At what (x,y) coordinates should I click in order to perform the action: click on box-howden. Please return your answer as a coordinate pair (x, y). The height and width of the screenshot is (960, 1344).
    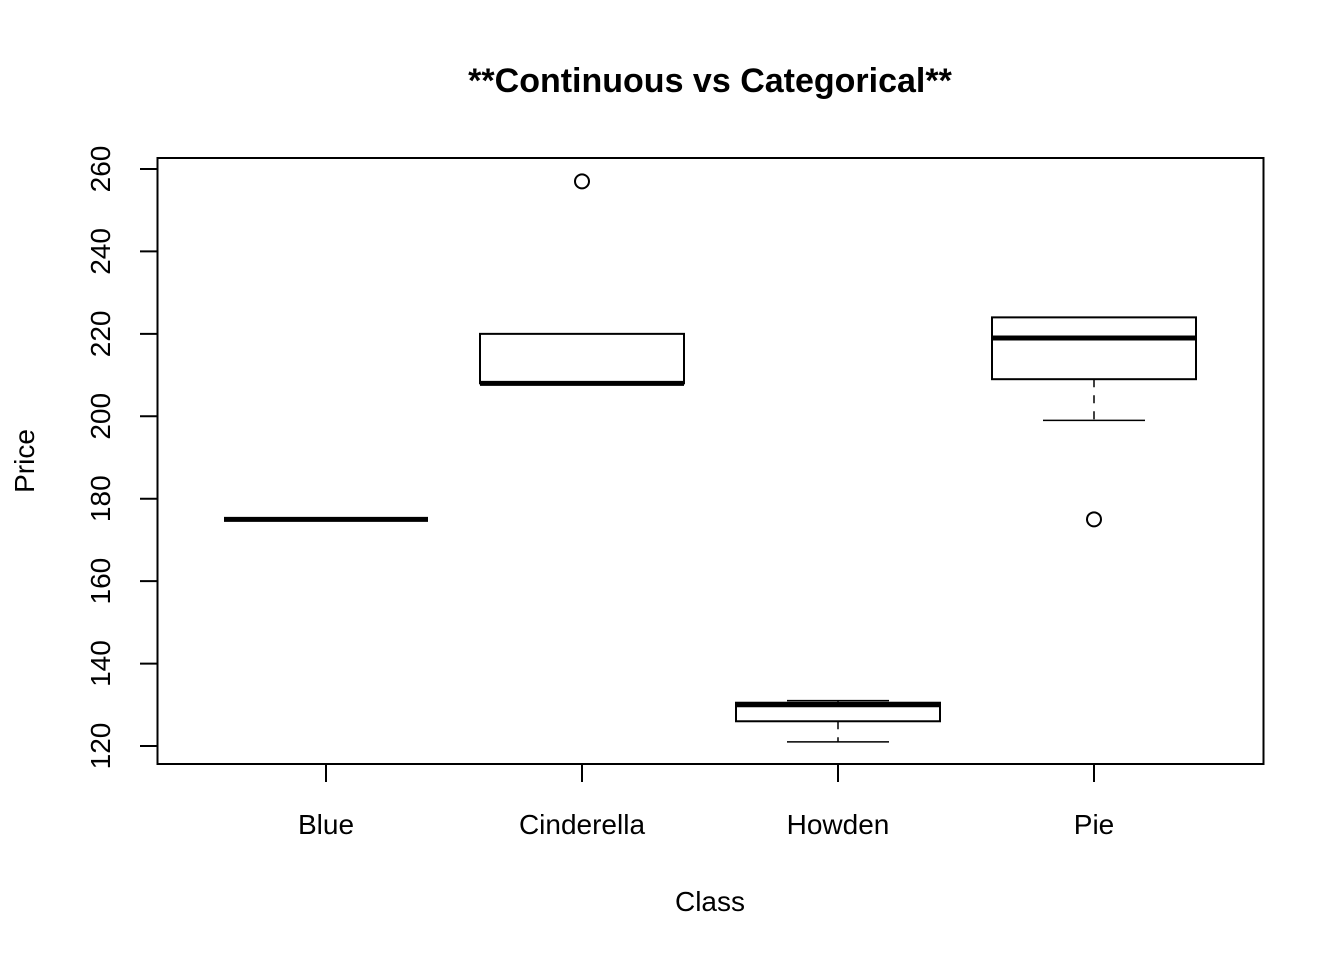
    Looking at the image, I should click on (838, 721).